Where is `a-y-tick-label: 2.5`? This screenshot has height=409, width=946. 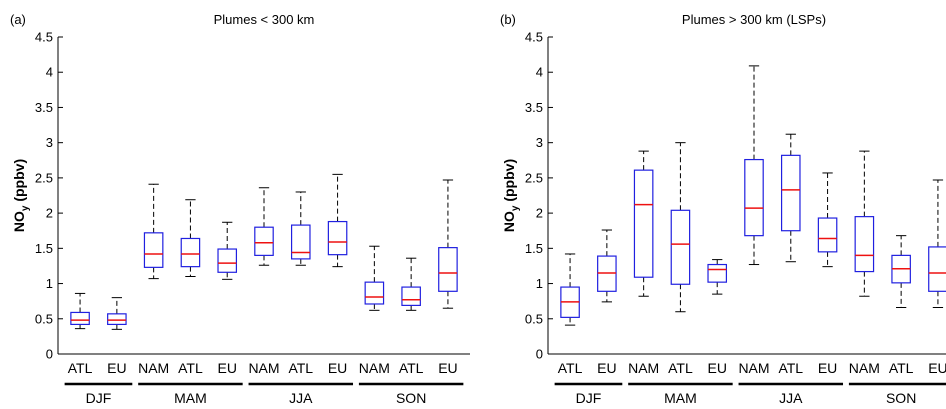 a-y-tick-label: 2.5 is located at coordinates (44, 177).